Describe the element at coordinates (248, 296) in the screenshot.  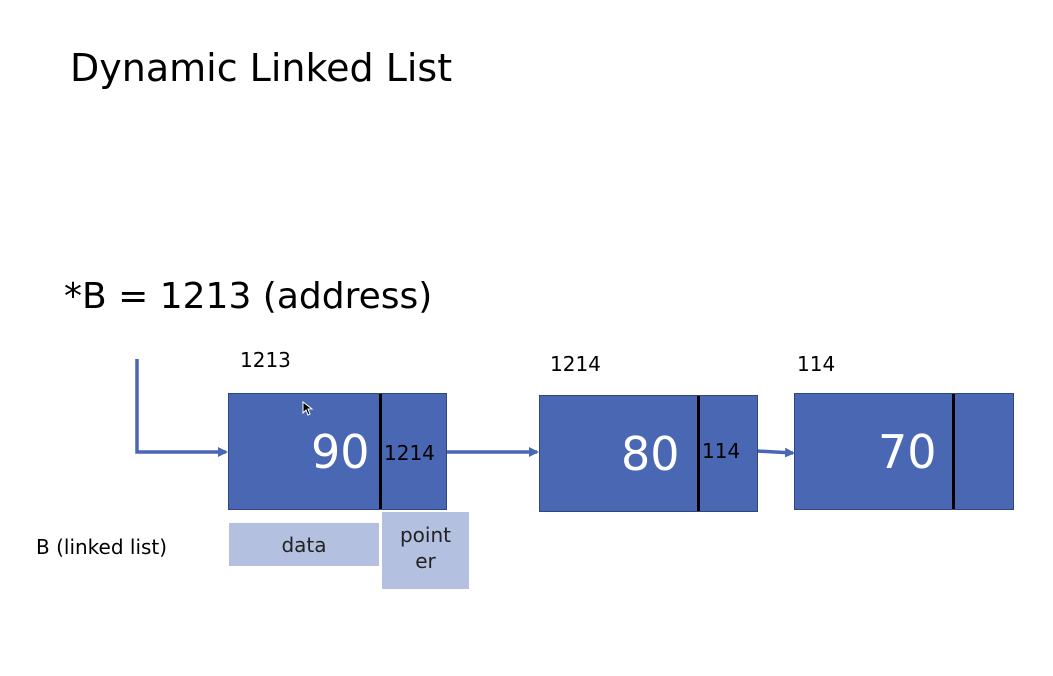
I see `pointer-statement: *B = 1213 (address)` at that location.